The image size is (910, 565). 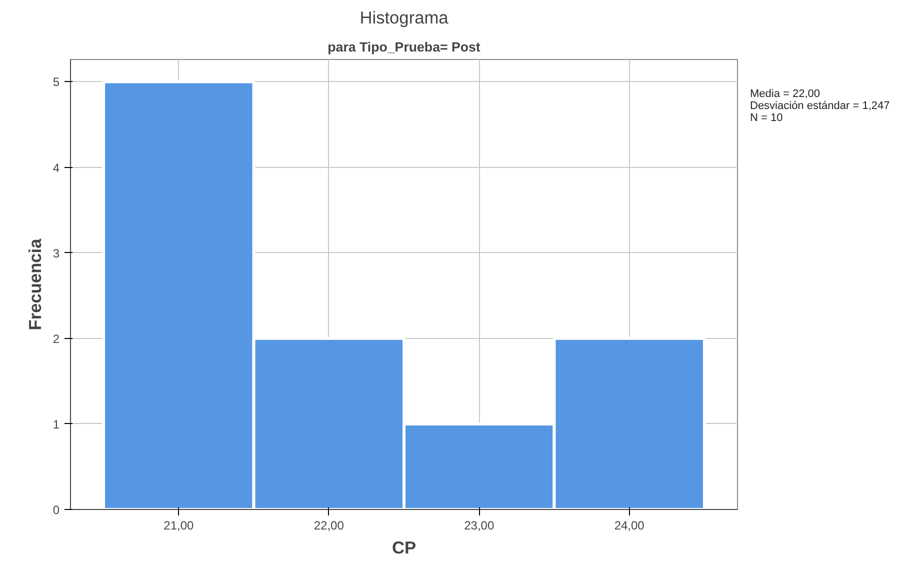 What do you see at coordinates (479, 525) in the screenshot?
I see `x-tick-label: 23,00` at bounding box center [479, 525].